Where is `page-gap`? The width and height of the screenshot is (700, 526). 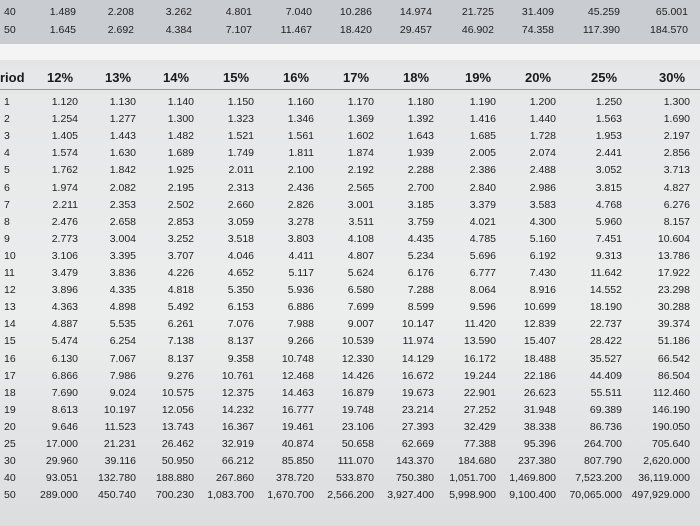 page-gap is located at coordinates (350, 52).